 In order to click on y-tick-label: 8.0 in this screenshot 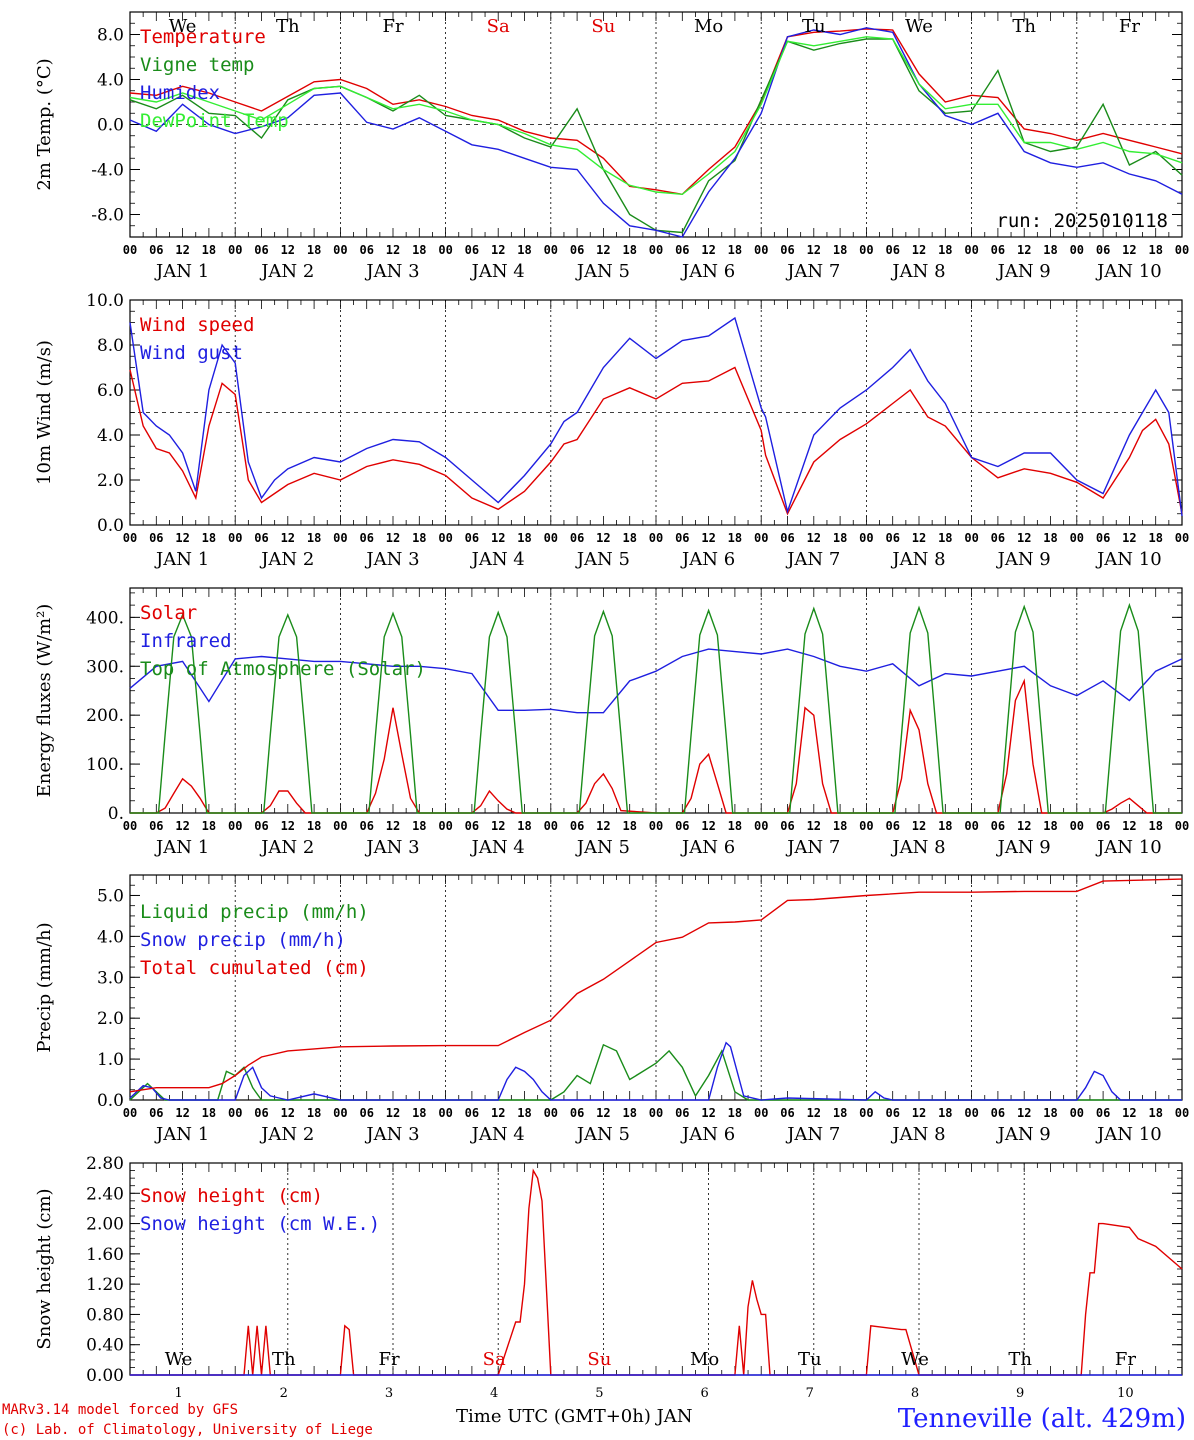, I will do `click(110, 36)`.